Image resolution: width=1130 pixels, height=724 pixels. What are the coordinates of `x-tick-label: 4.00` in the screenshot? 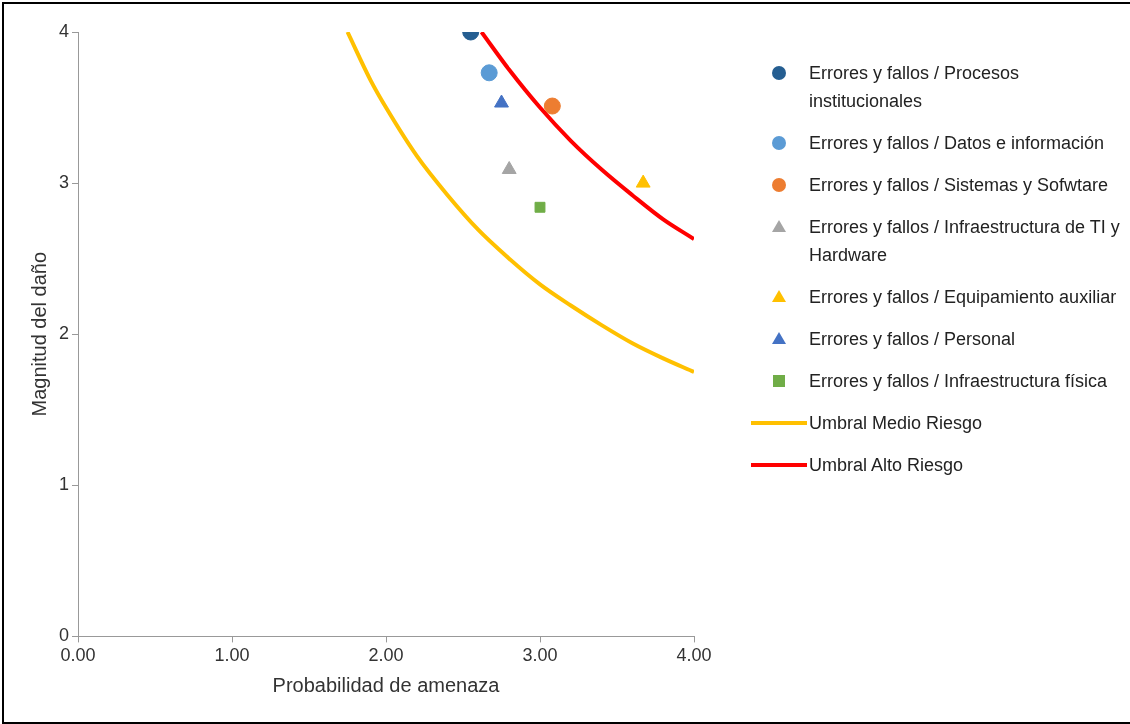 It's located at (694, 655).